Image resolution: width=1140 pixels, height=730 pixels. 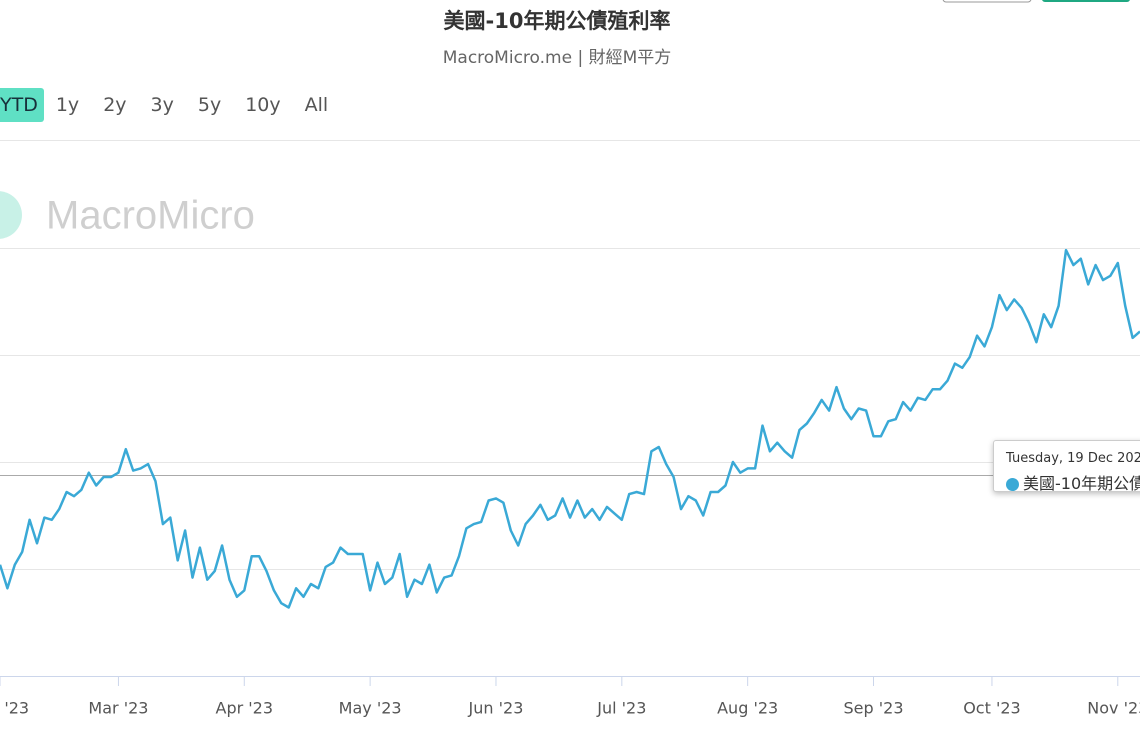 What do you see at coordinates (11, 215) in the screenshot?
I see `watermark-logo` at bounding box center [11, 215].